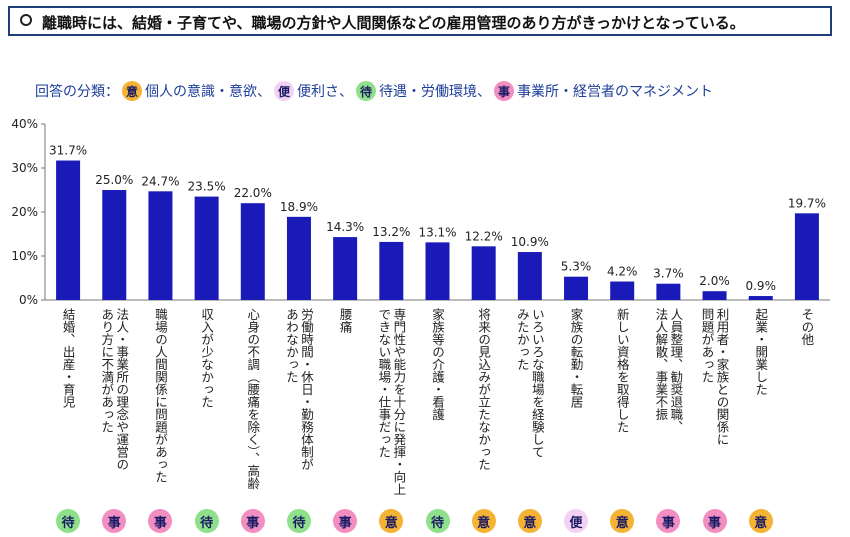 This screenshot has height=537, width=850. Describe the element at coordinates (26, 20) in the screenshot. I see `circle-bullet-icon` at that location.